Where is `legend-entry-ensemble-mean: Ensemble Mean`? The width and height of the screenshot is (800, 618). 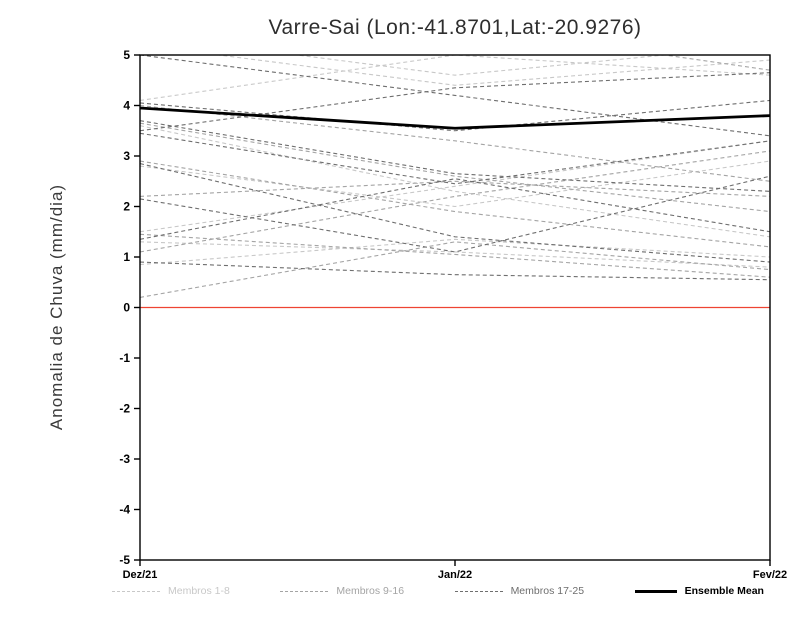
legend-entry-ensemble-mean: Ensemble Mean is located at coordinates (699, 591).